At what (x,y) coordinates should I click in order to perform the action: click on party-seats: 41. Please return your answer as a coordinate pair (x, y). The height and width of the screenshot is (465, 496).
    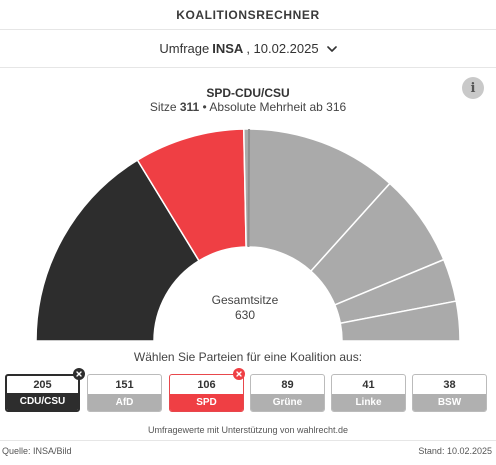
    Looking at the image, I should click on (368, 385).